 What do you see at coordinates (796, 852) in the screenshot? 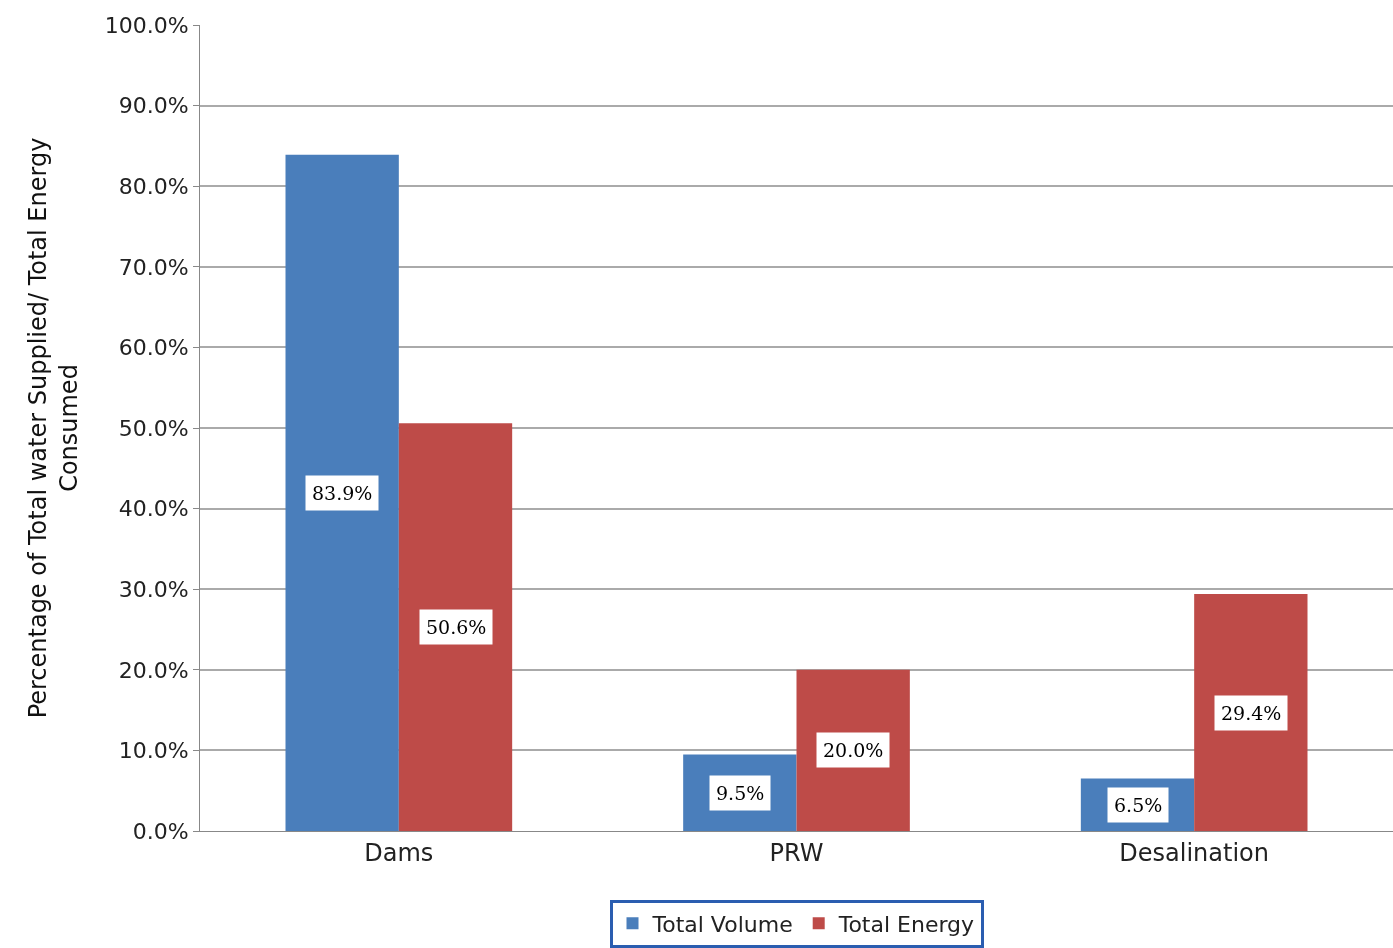
I see `x-tick-label: PRW` at bounding box center [796, 852].